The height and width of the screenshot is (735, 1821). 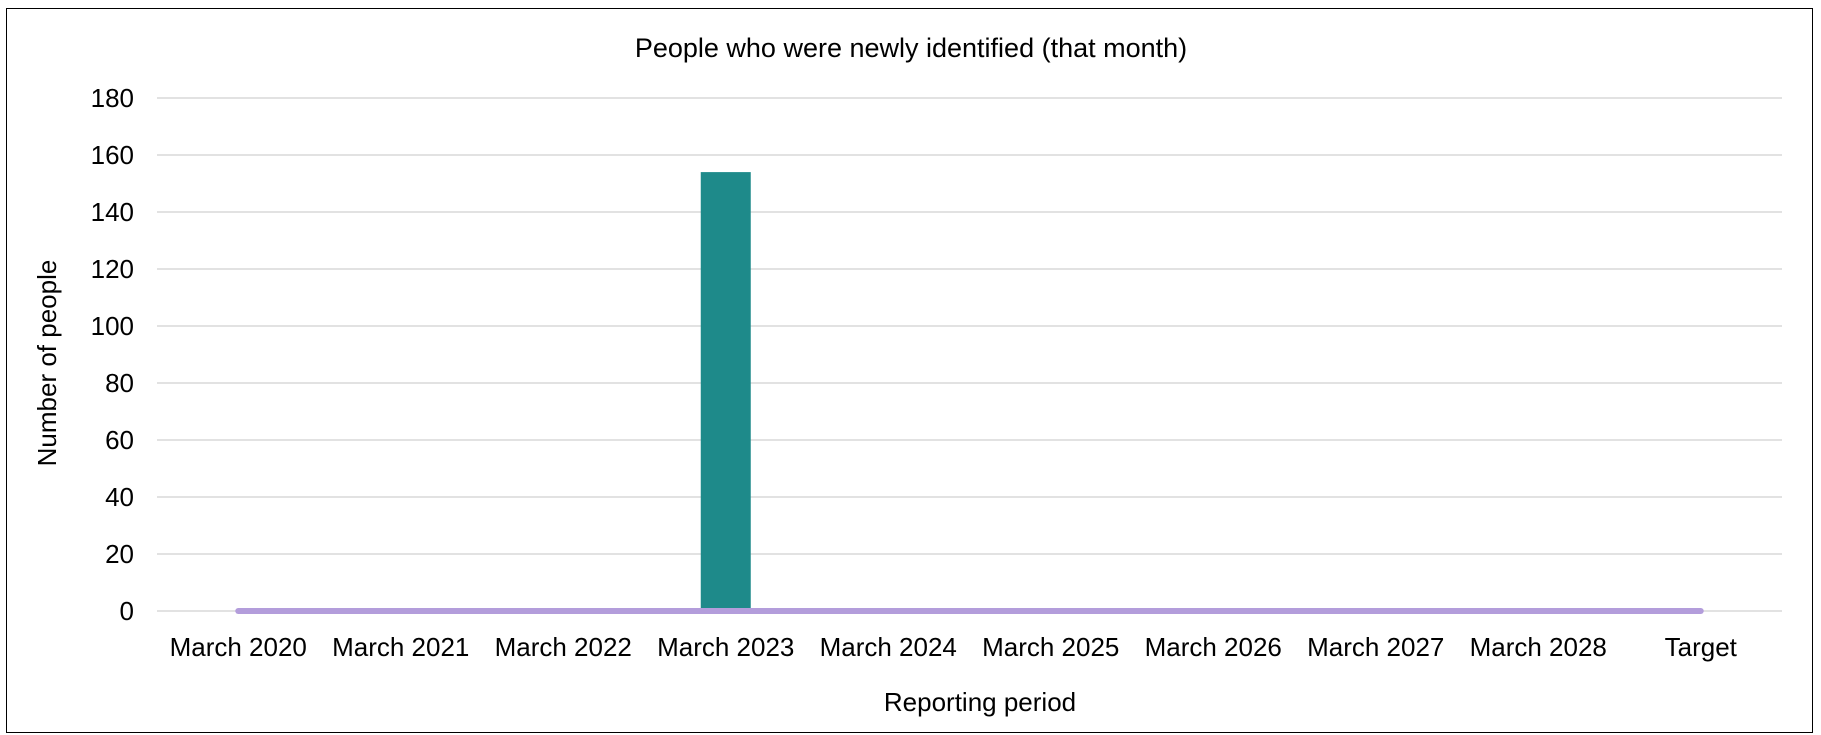 What do you see at coordinates (119, 497) in the screenshot?
I see `y-tick-label: 40` at bounding box center [119, 497].